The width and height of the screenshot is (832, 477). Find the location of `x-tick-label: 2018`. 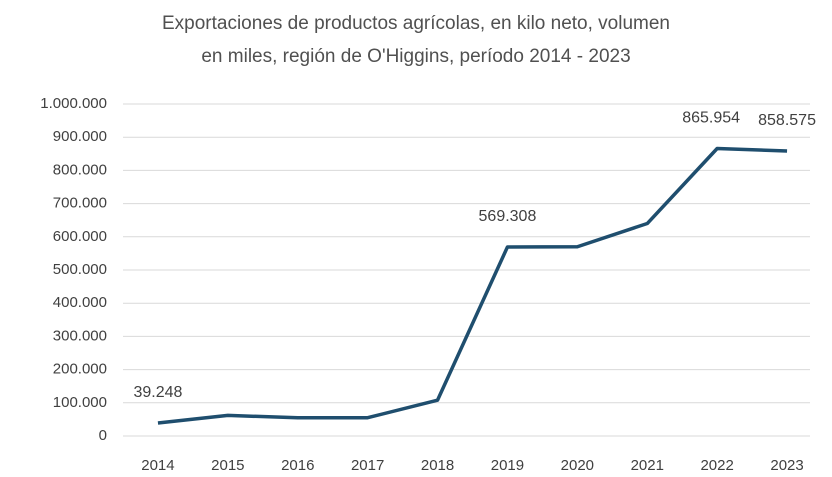

x-tick-label: 2018 is located at coordinates (437, 465).